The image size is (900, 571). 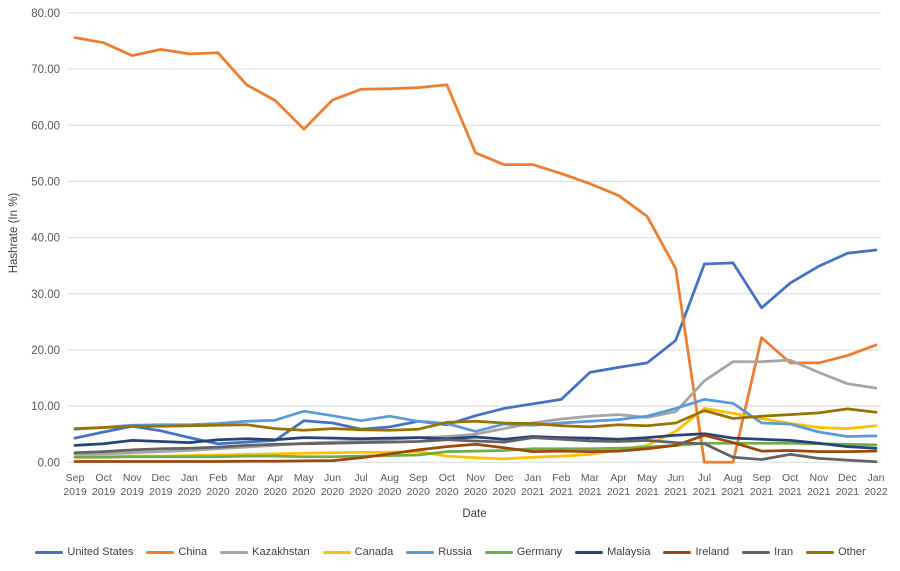 I want to click on line-other, so click(x=475, y=419).